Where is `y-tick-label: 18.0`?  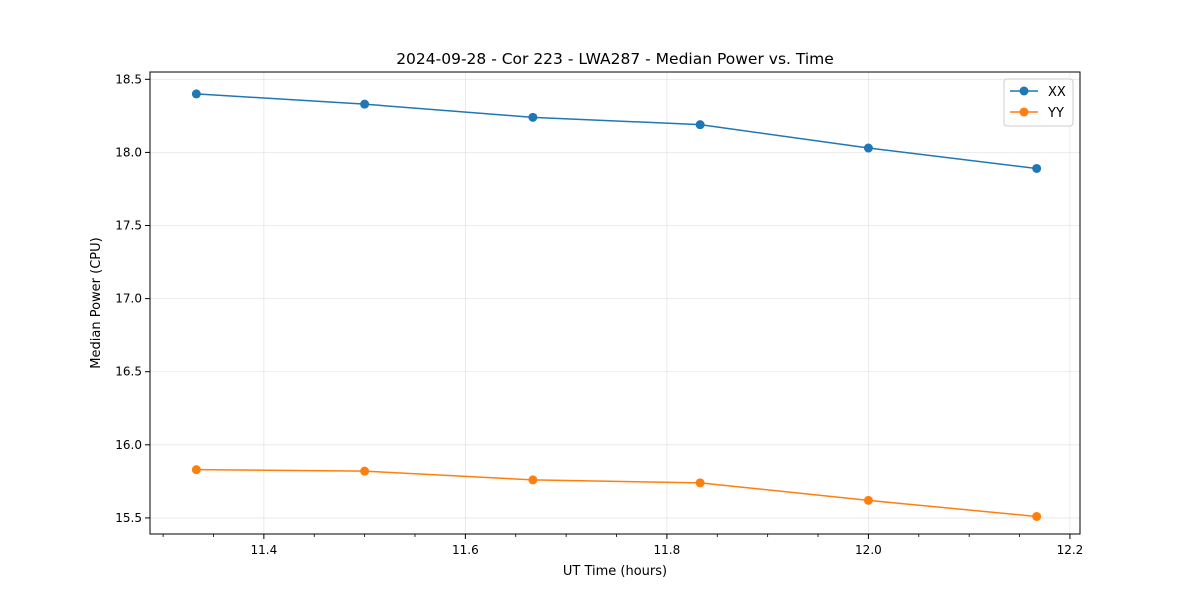
y-tick-label: 18.0 is located at coordinates (128, 152).